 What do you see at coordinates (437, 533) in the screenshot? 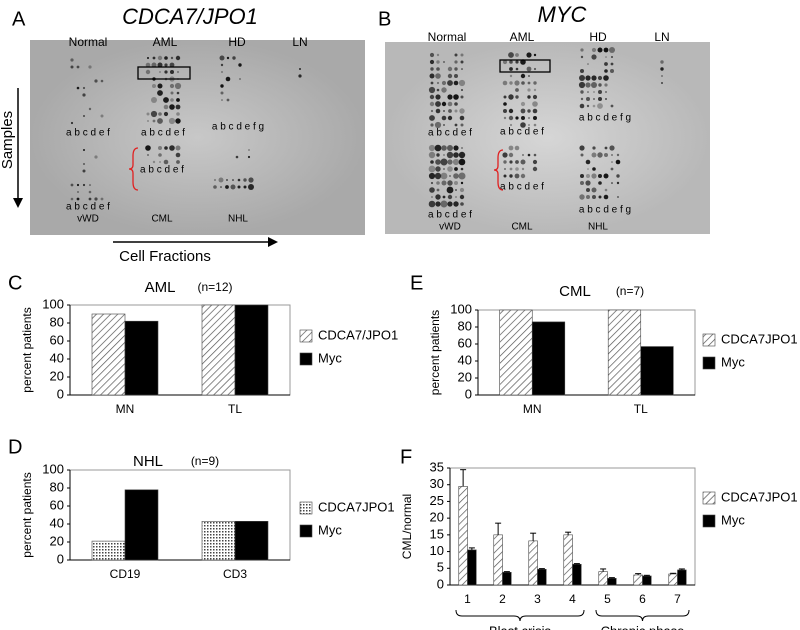
I see `y-tick-label: 15` at bounding box center [437, 533].